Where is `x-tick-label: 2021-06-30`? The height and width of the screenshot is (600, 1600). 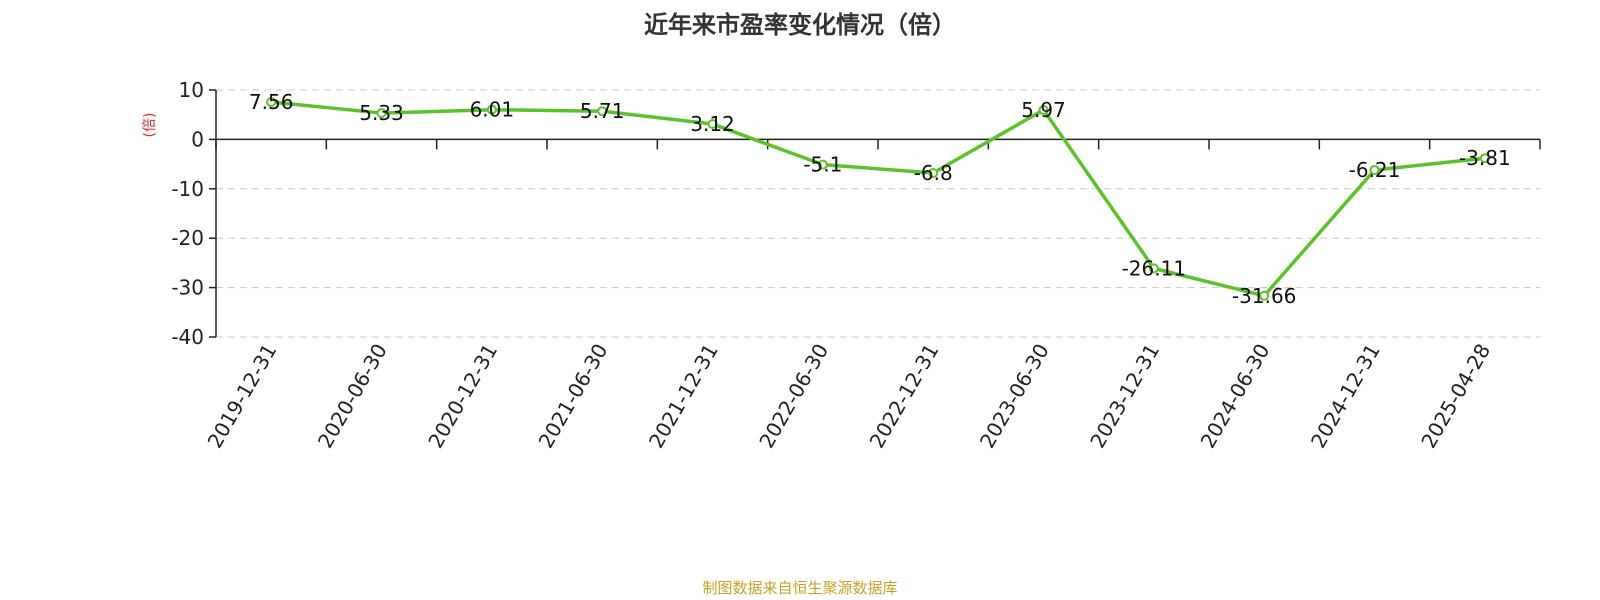 x-tick-label: 2021-06-30 is located at coordinates (573, 396).